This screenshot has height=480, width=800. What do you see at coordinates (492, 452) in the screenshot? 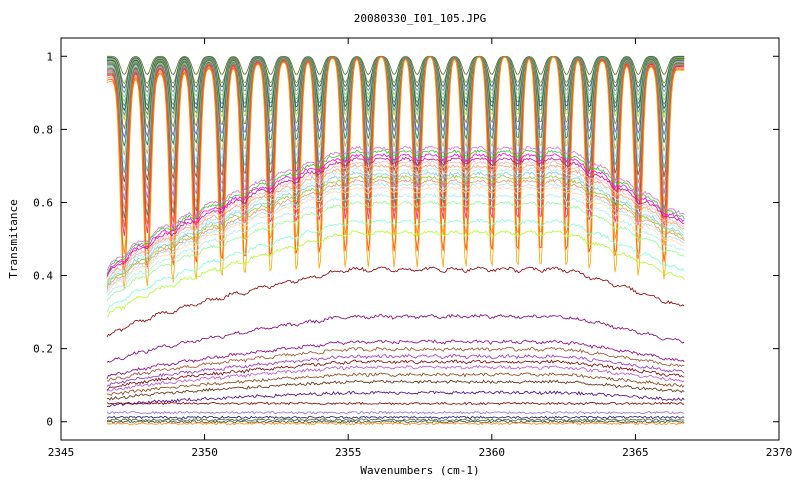
I see `x-tick-label: 2360` at bounding box center [492, 452].